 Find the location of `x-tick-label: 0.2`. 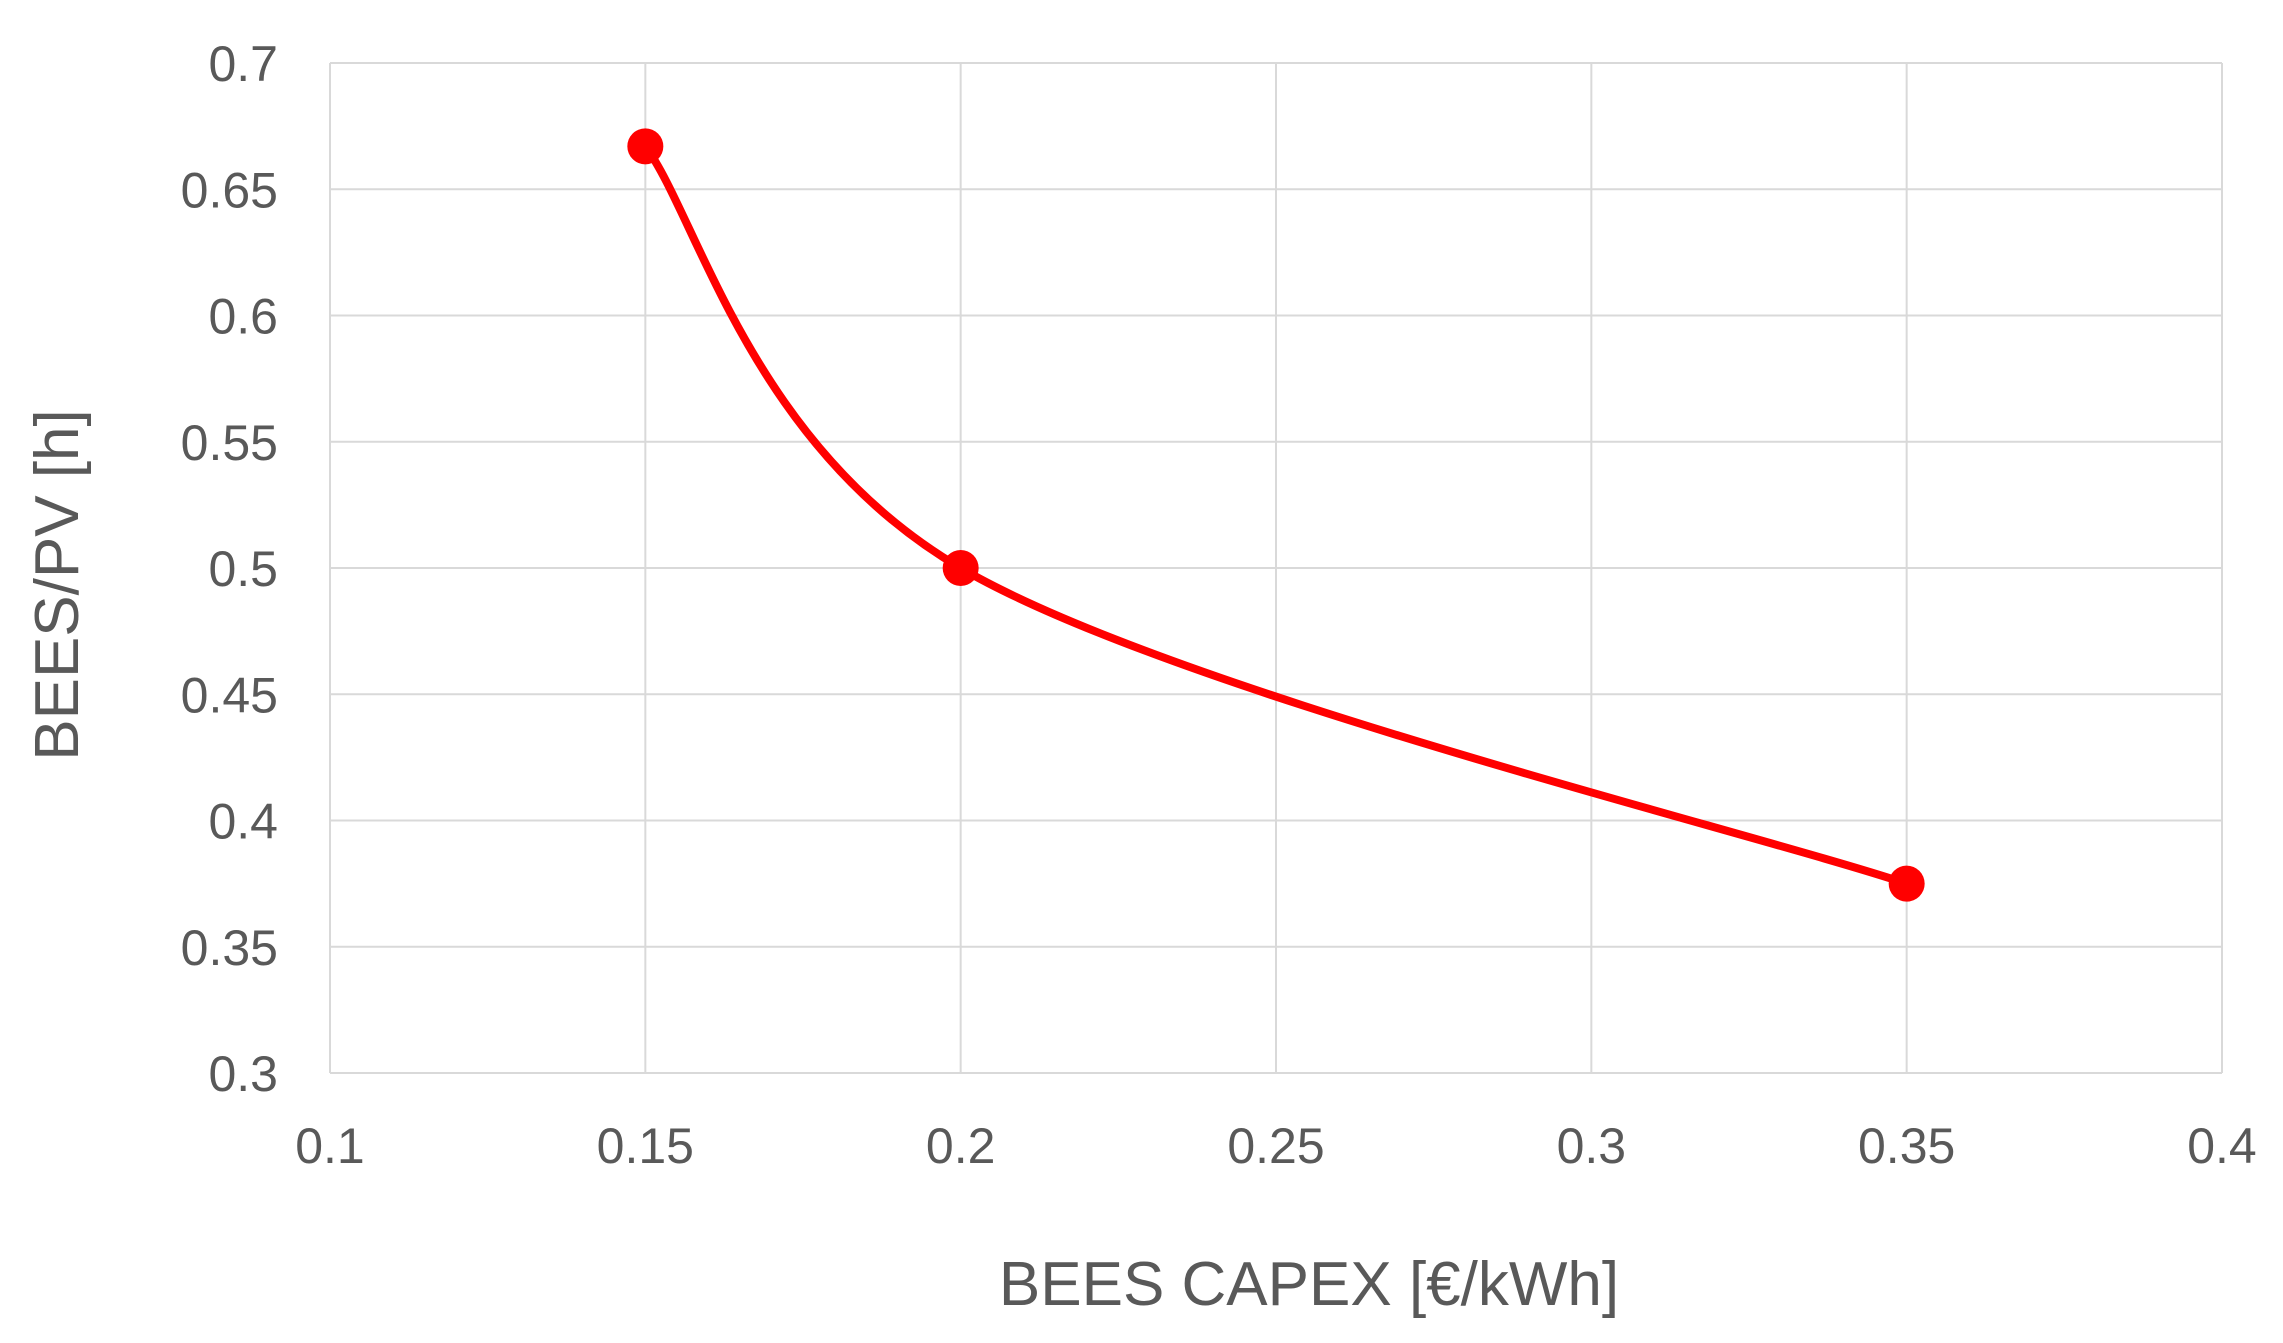

x-tick-label: 0.2 is located at coordinates (961, 1146).